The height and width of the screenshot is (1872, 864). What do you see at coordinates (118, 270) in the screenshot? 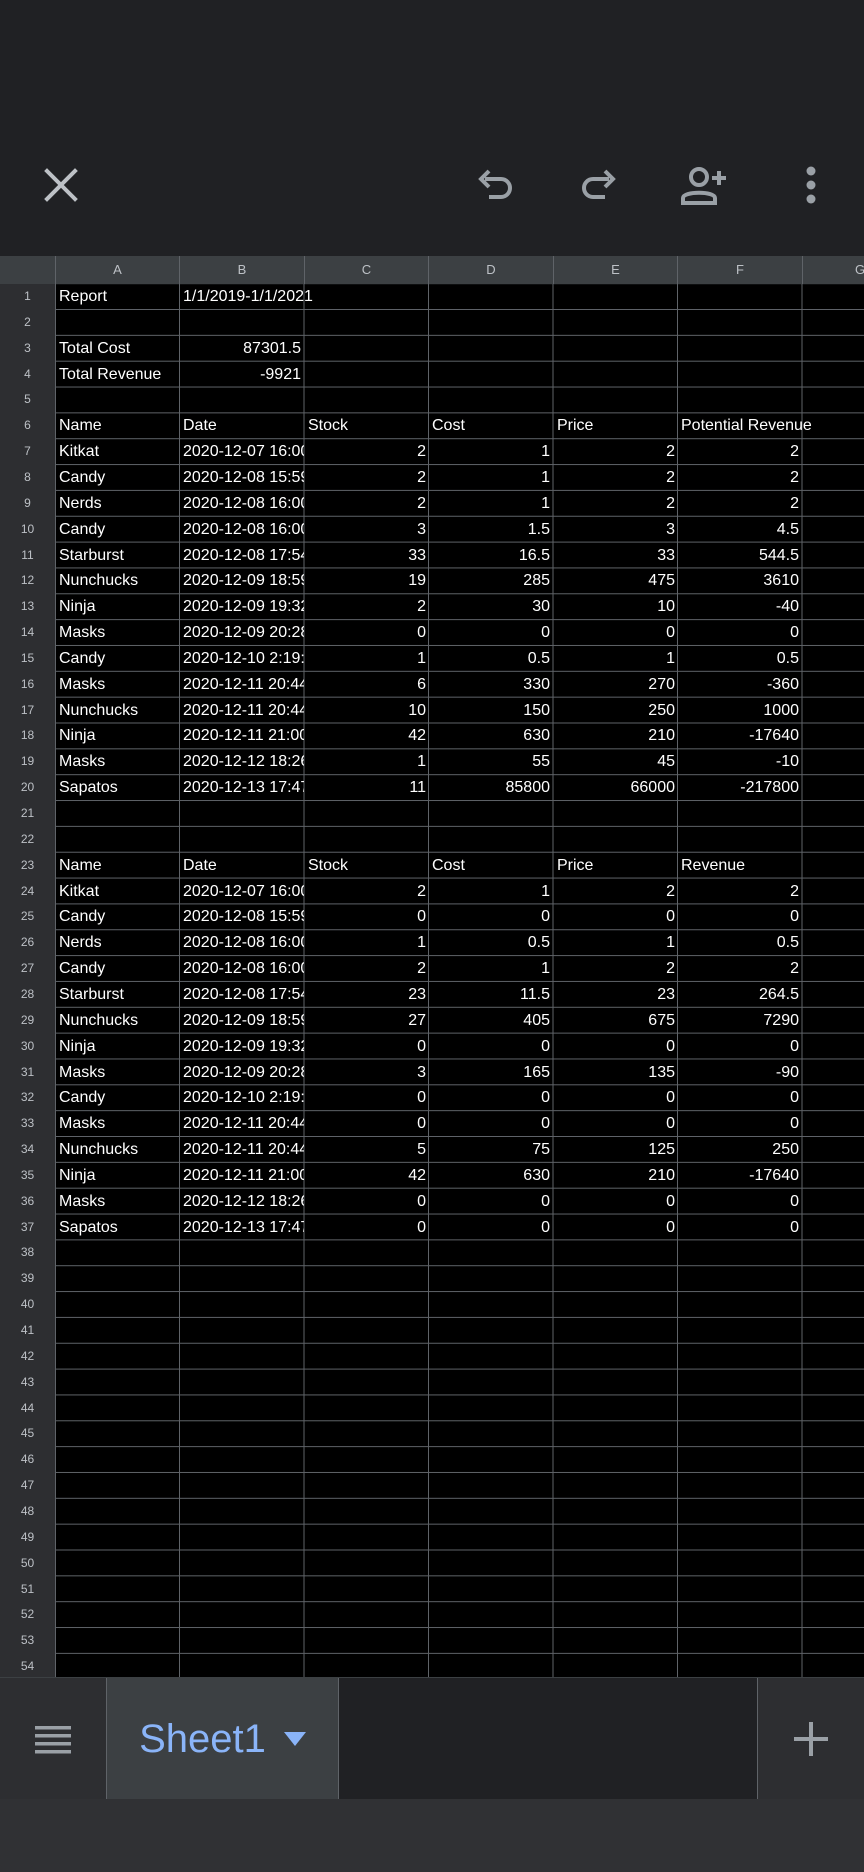
I see `column-header: A` at bounding box center [118, 270].